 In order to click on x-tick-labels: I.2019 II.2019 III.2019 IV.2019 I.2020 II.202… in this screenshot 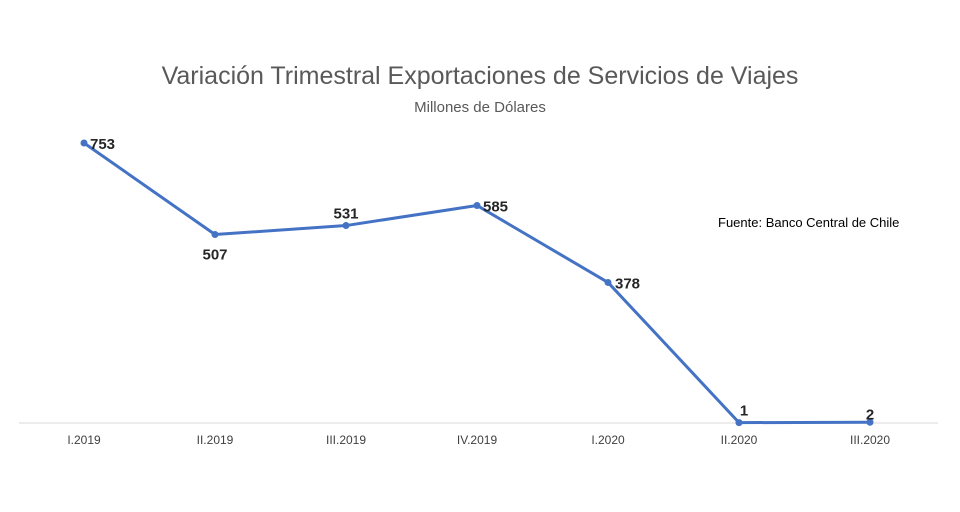, I will do `click(478, 440)`.